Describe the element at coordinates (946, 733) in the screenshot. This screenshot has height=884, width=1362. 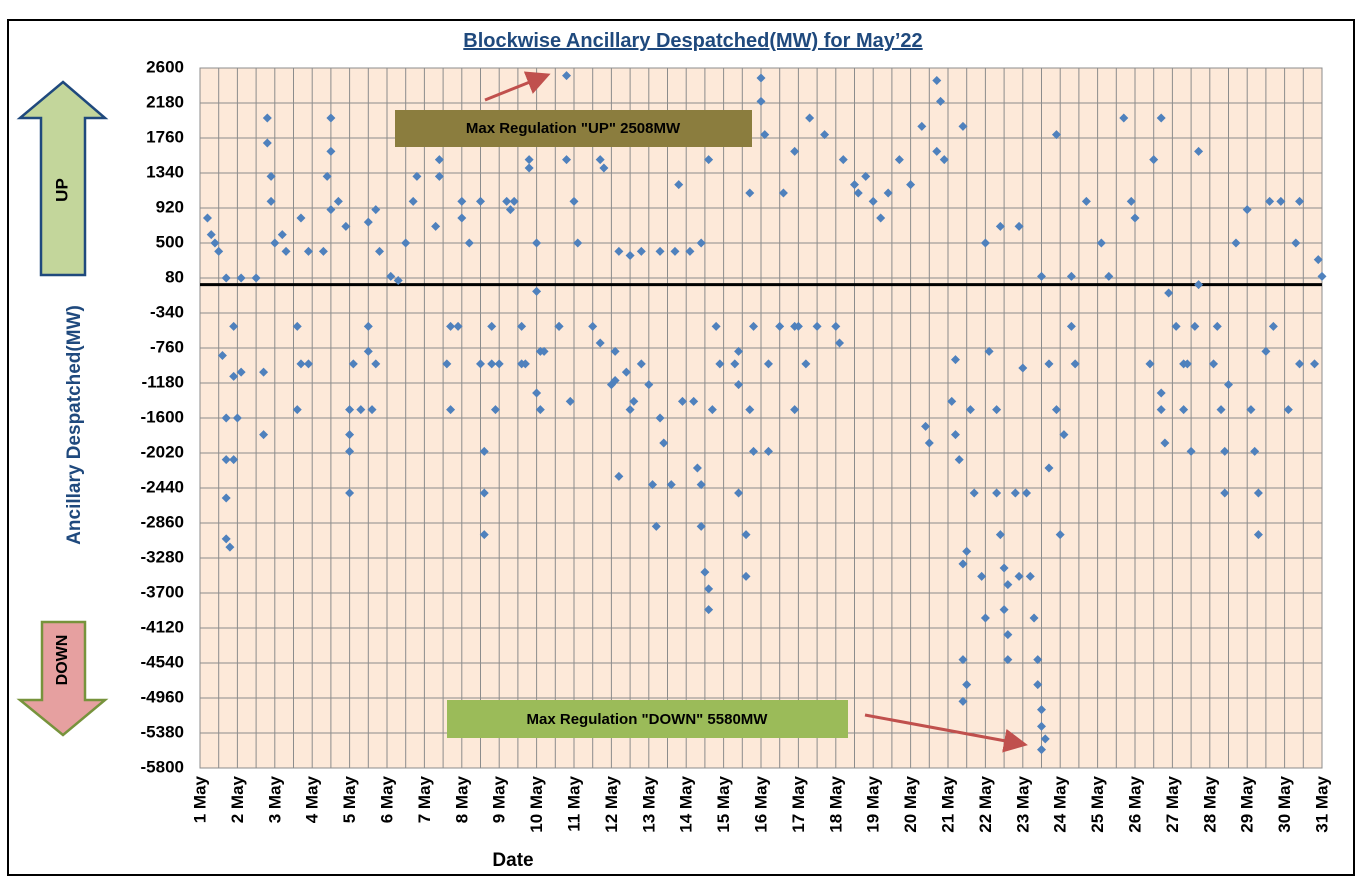
I see `annotation-arrow` at that location.